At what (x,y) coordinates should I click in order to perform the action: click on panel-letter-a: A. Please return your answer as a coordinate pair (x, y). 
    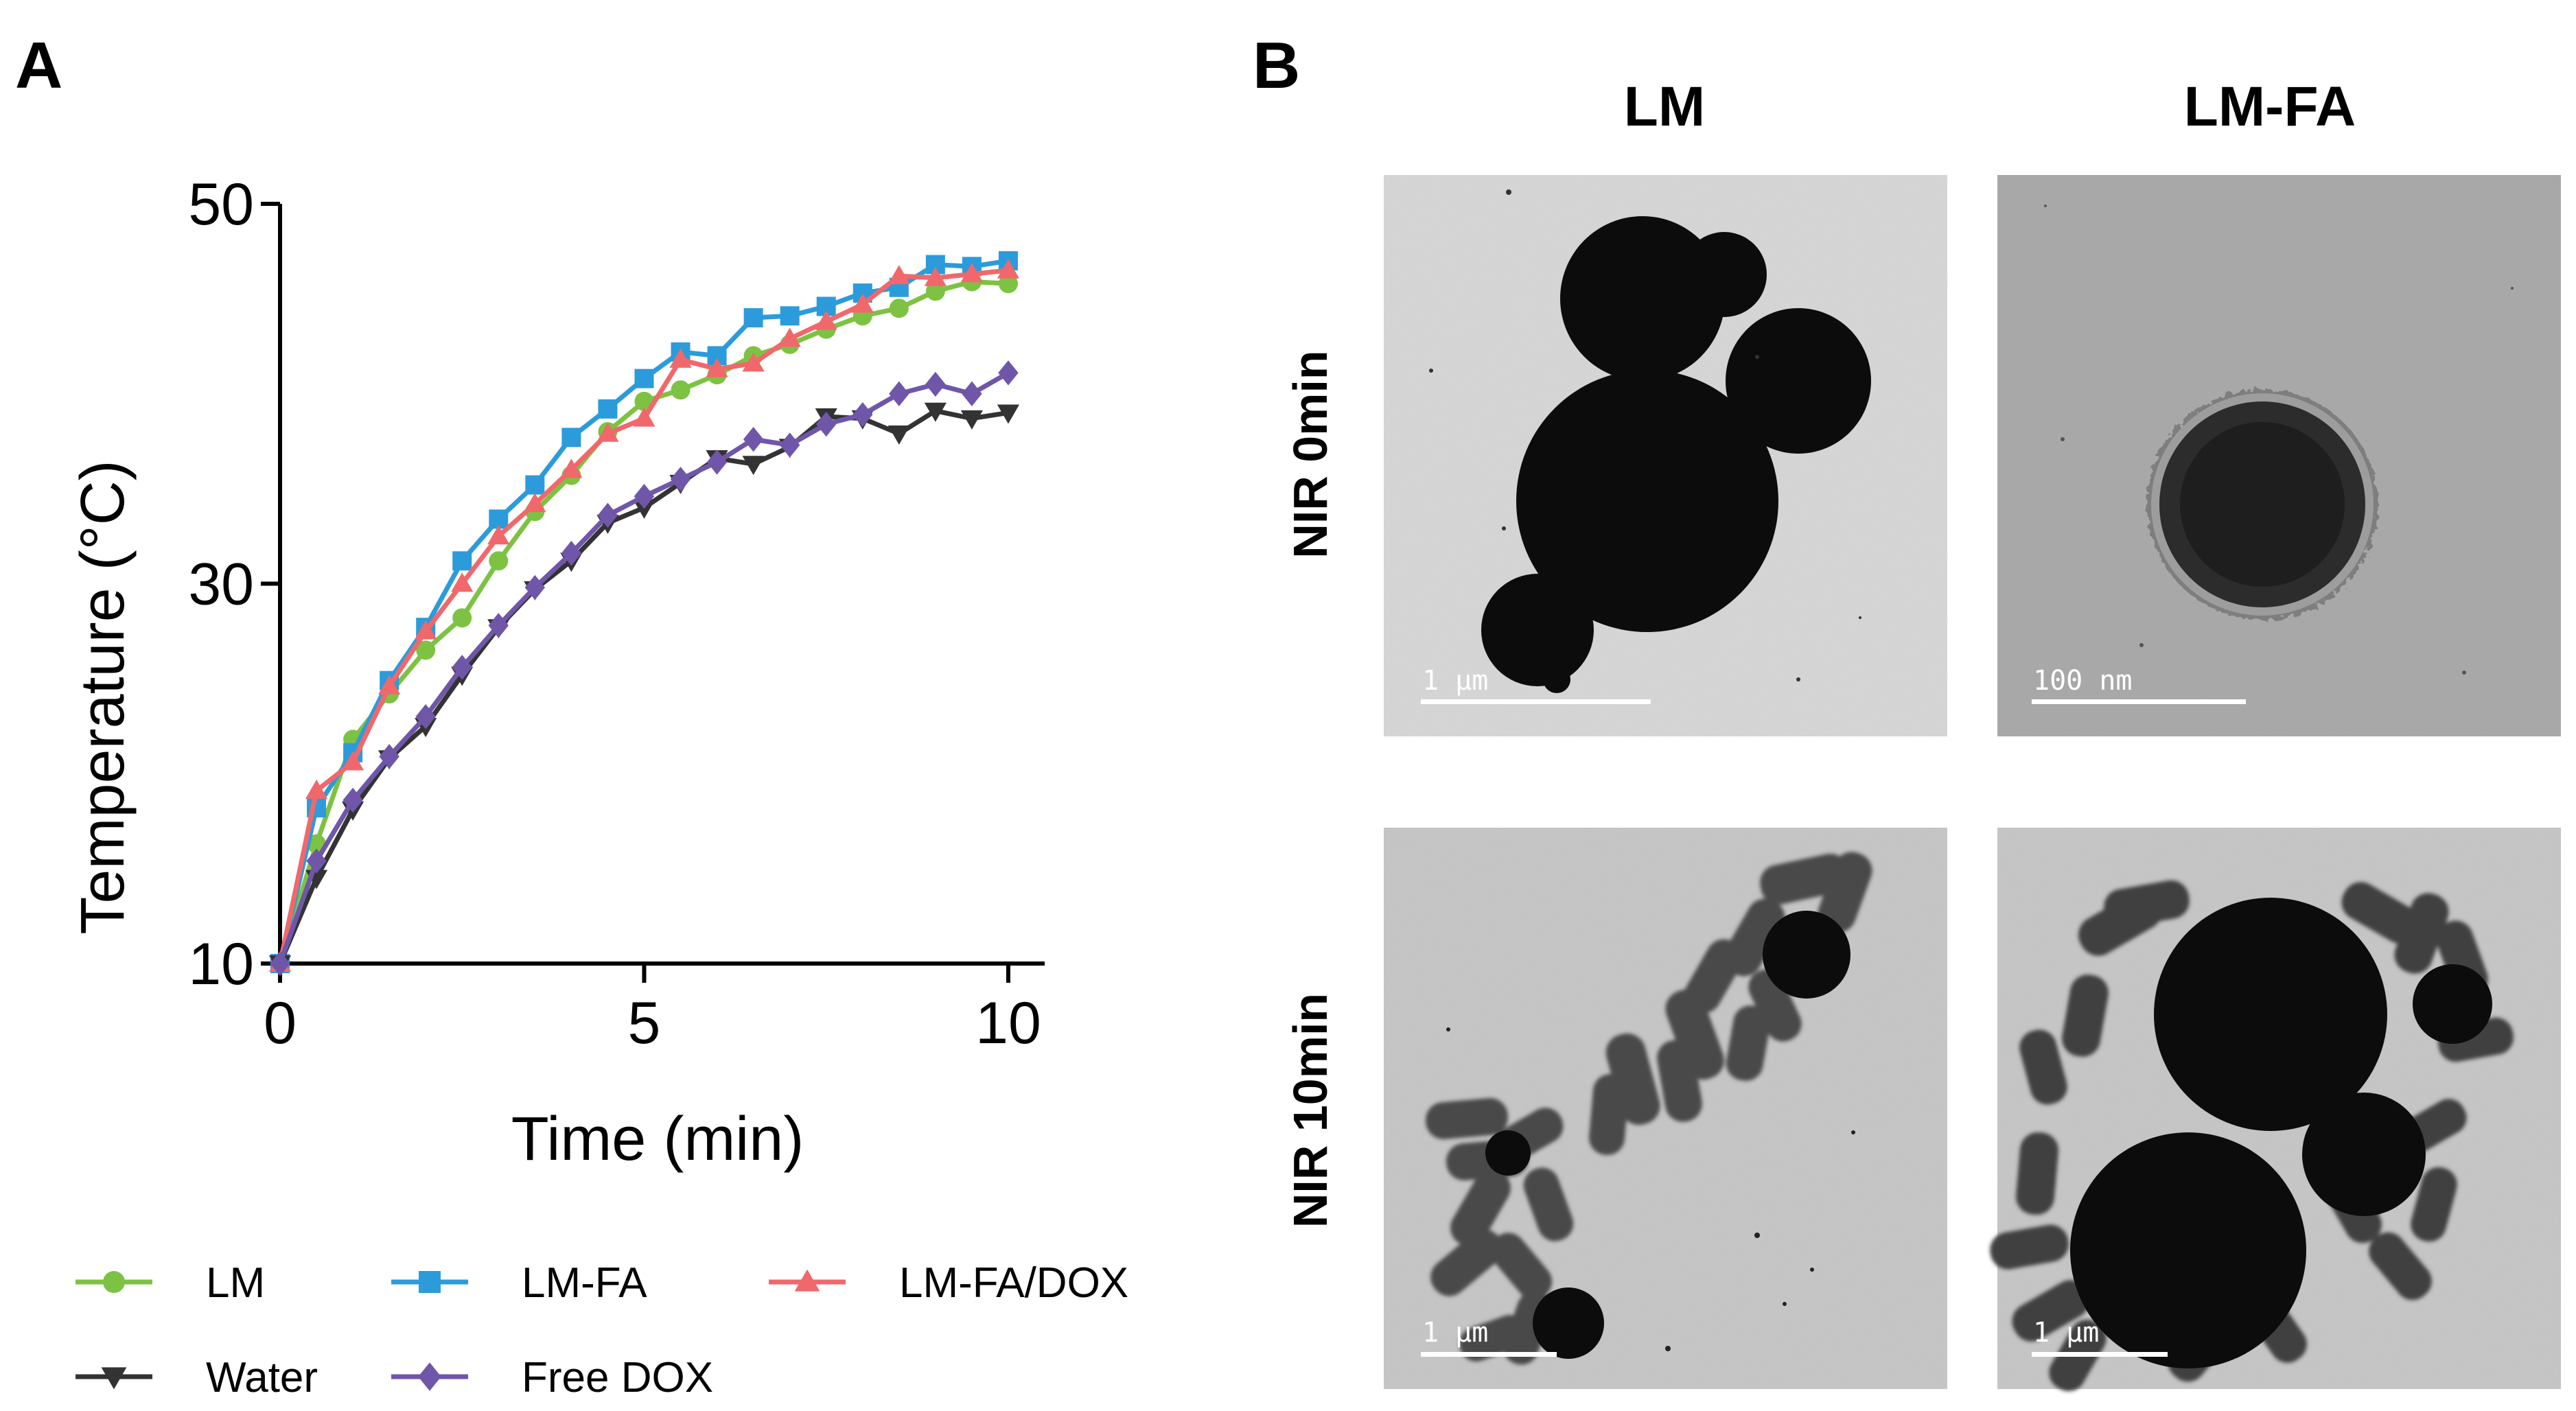
    Looking at the image, I should click on (38, 65).